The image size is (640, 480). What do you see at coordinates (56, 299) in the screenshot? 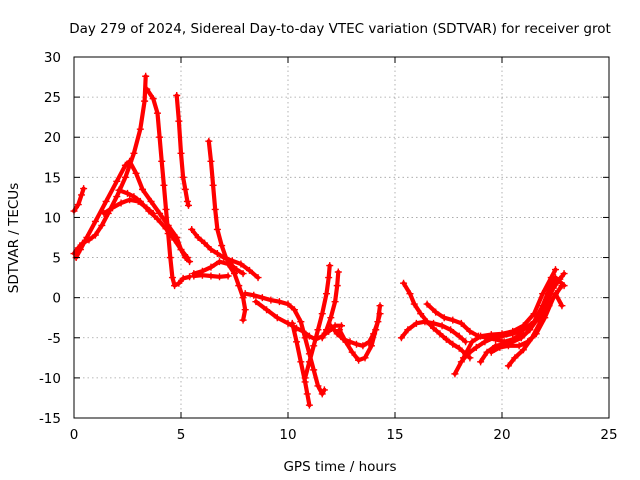
I see `y-tick-label: 0` at bounding box center [56, 299].